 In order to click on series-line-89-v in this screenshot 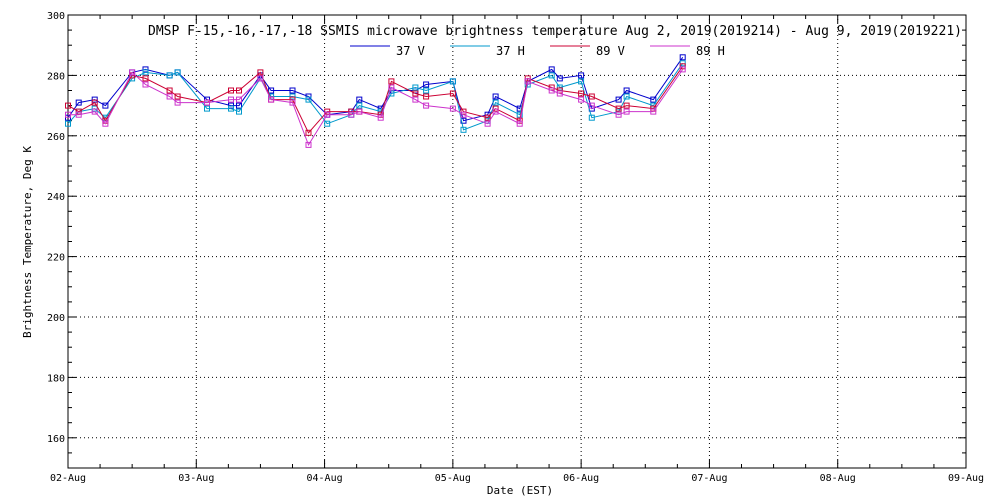, I will do `click(375, 100)`.